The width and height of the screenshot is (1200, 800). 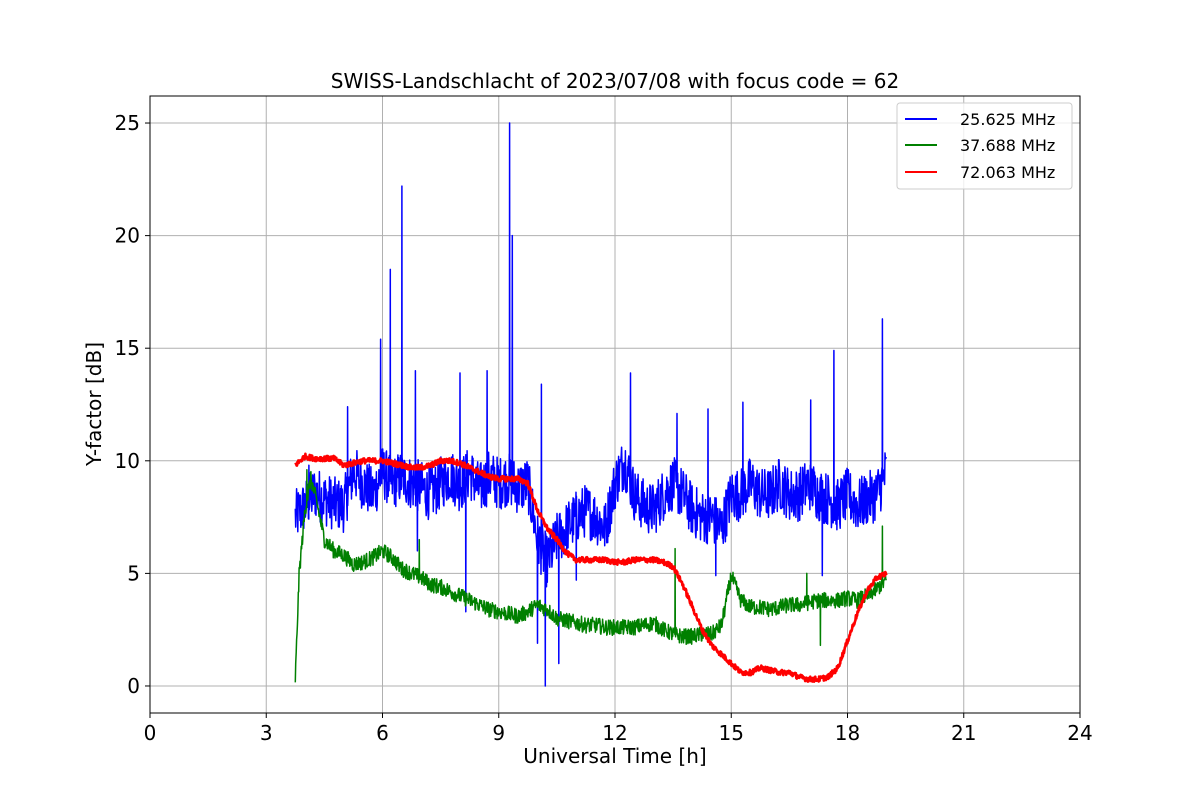 I want to click on legend-box, so click(x=984, y=146).